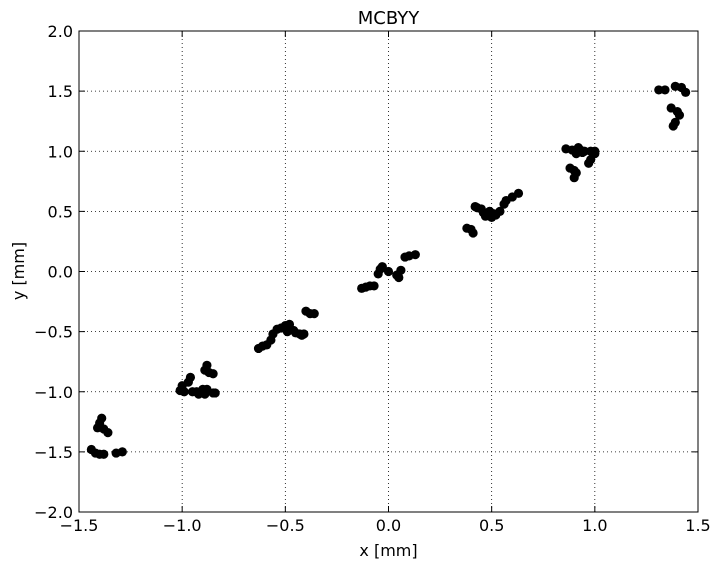  Describe the element at coordinates (60, 91) in the screenshot. I see `y-tick-label: 1.5` at that location.